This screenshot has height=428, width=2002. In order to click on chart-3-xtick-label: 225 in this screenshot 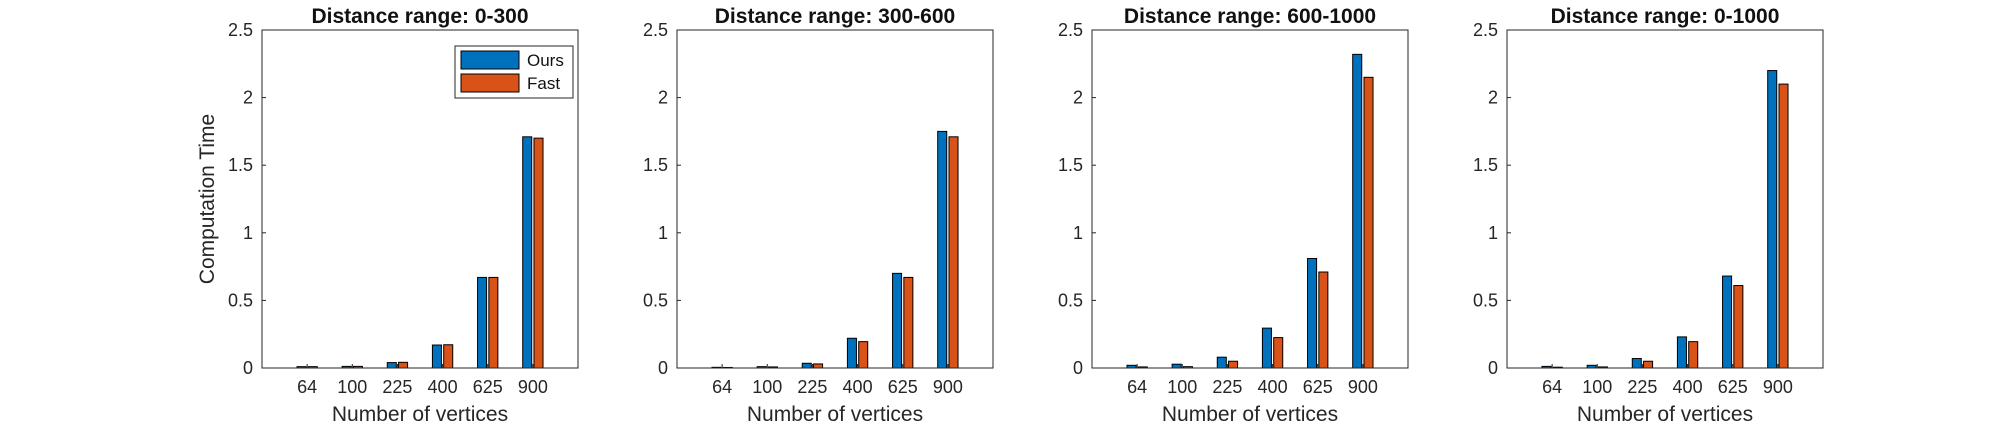, I will do `click(1642, 387)`.